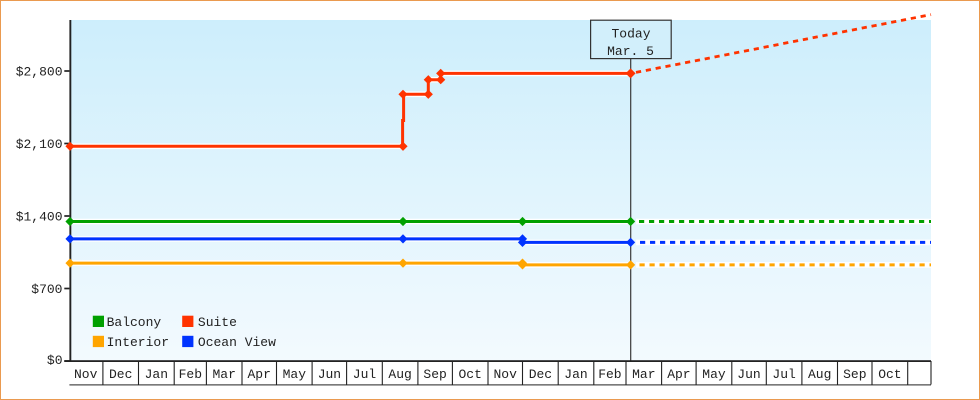 The image size is (980, 400). What do you see at coordinates (39, 71) in the screenshot?
I see `svg-text: $2,800` at bounding box center [39, 71].